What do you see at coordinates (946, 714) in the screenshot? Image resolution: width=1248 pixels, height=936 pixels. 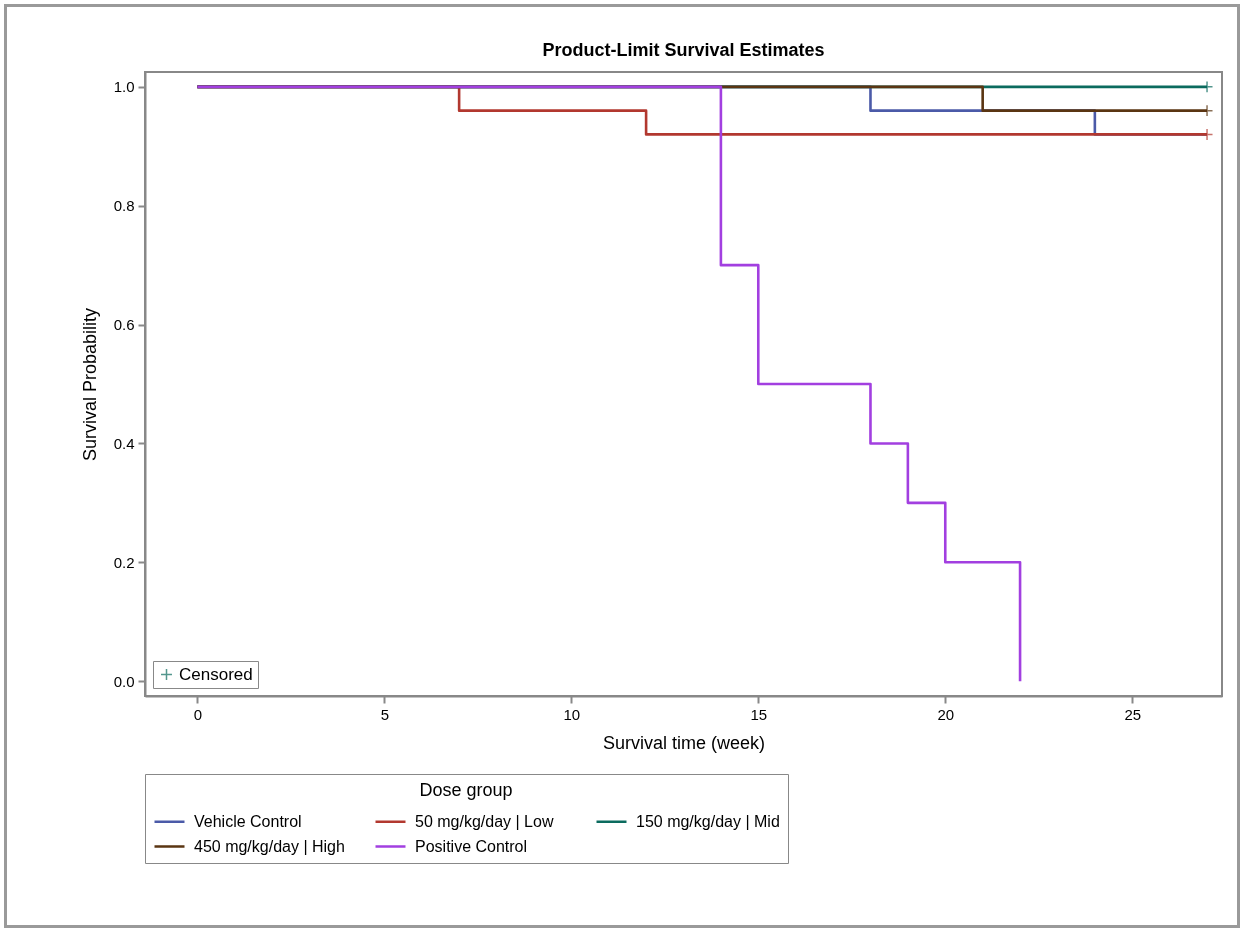 I see `x-tick-label: 20` at bounding box center [946, 714].